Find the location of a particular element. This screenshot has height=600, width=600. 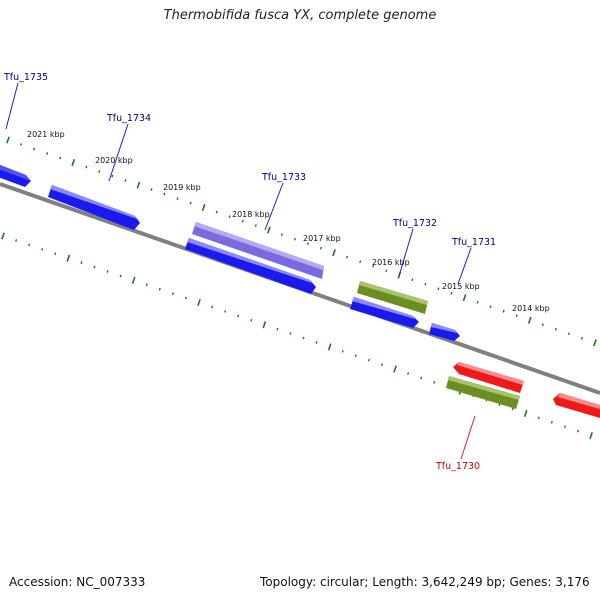

gene-feature-tfu1731 is located at coordinates (444, 332).